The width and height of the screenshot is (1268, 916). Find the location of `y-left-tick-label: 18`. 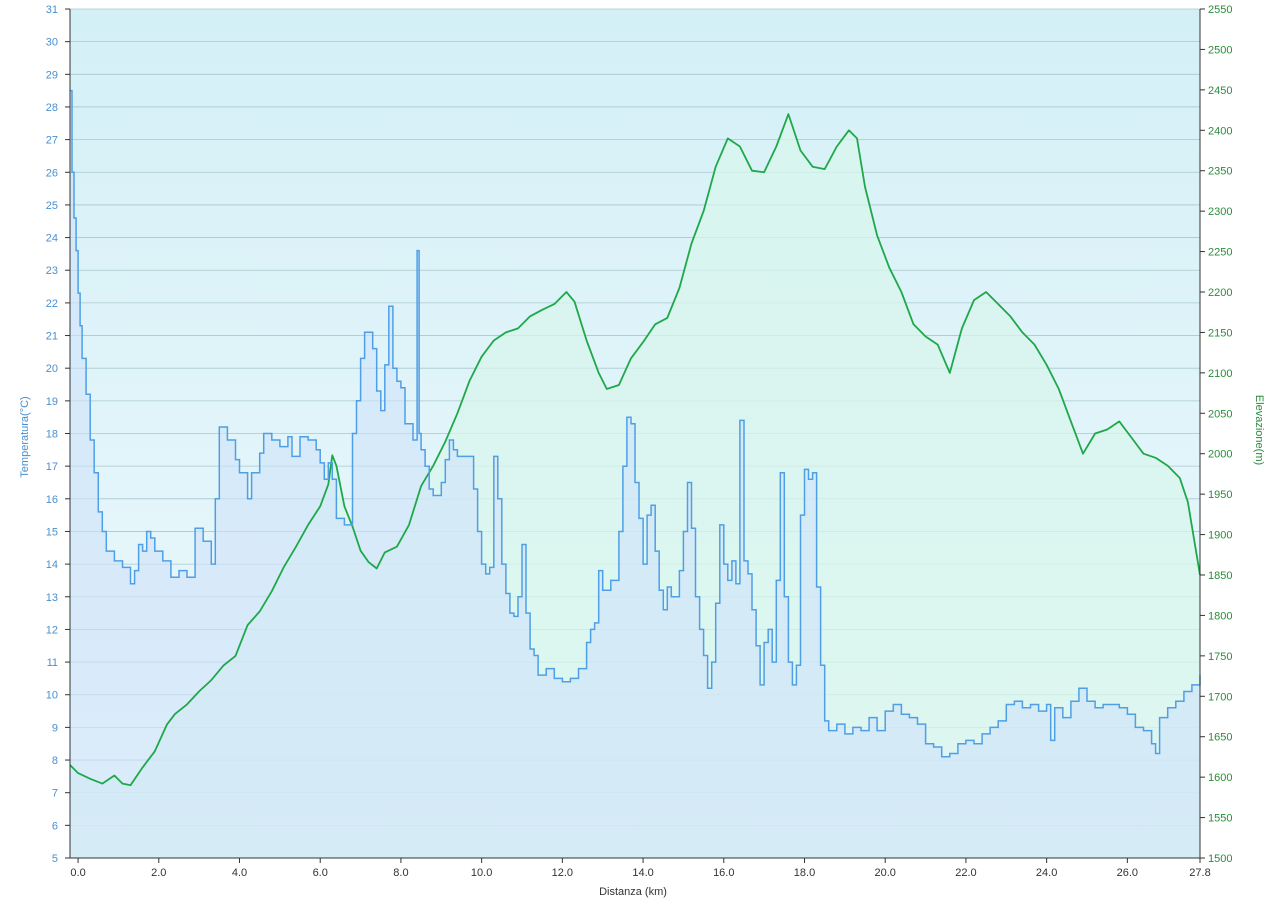

y-left-tick-label: 18 is located at coordinates (52, 435).